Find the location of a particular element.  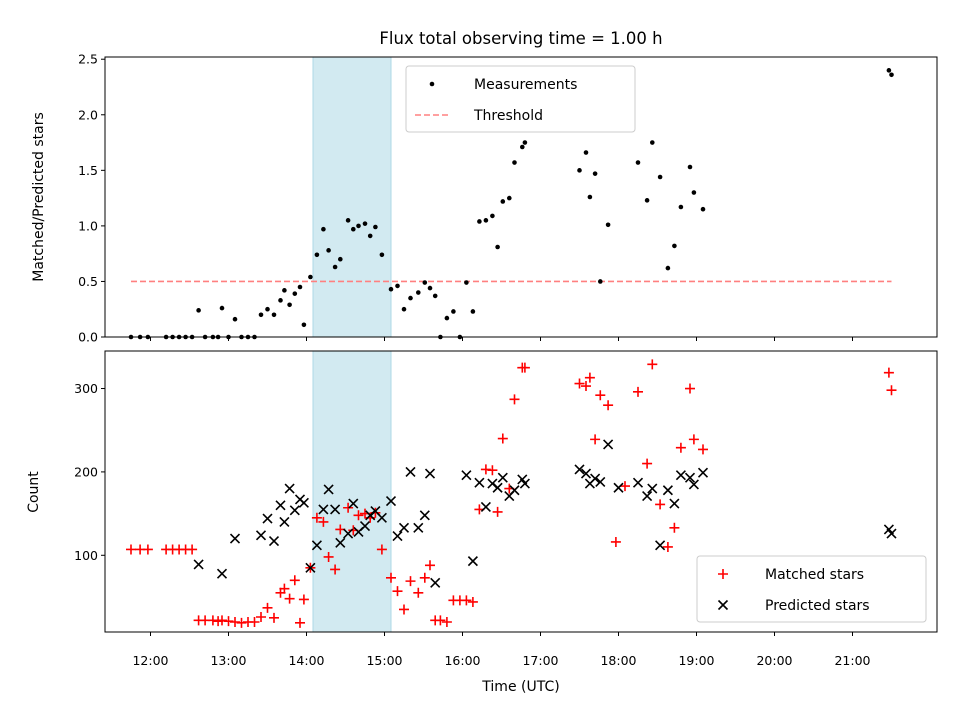

legend-marker-predicted is located at coordinates (723, 605).